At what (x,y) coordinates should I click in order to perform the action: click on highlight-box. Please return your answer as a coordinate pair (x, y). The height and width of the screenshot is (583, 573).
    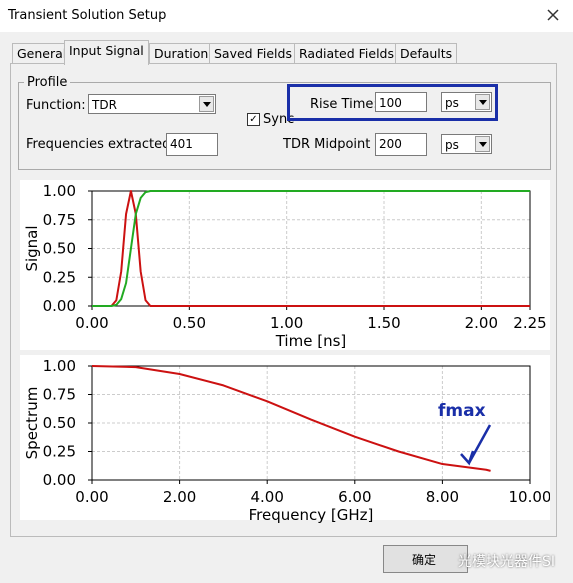
    Looking at the image, I should click on (392, 102).